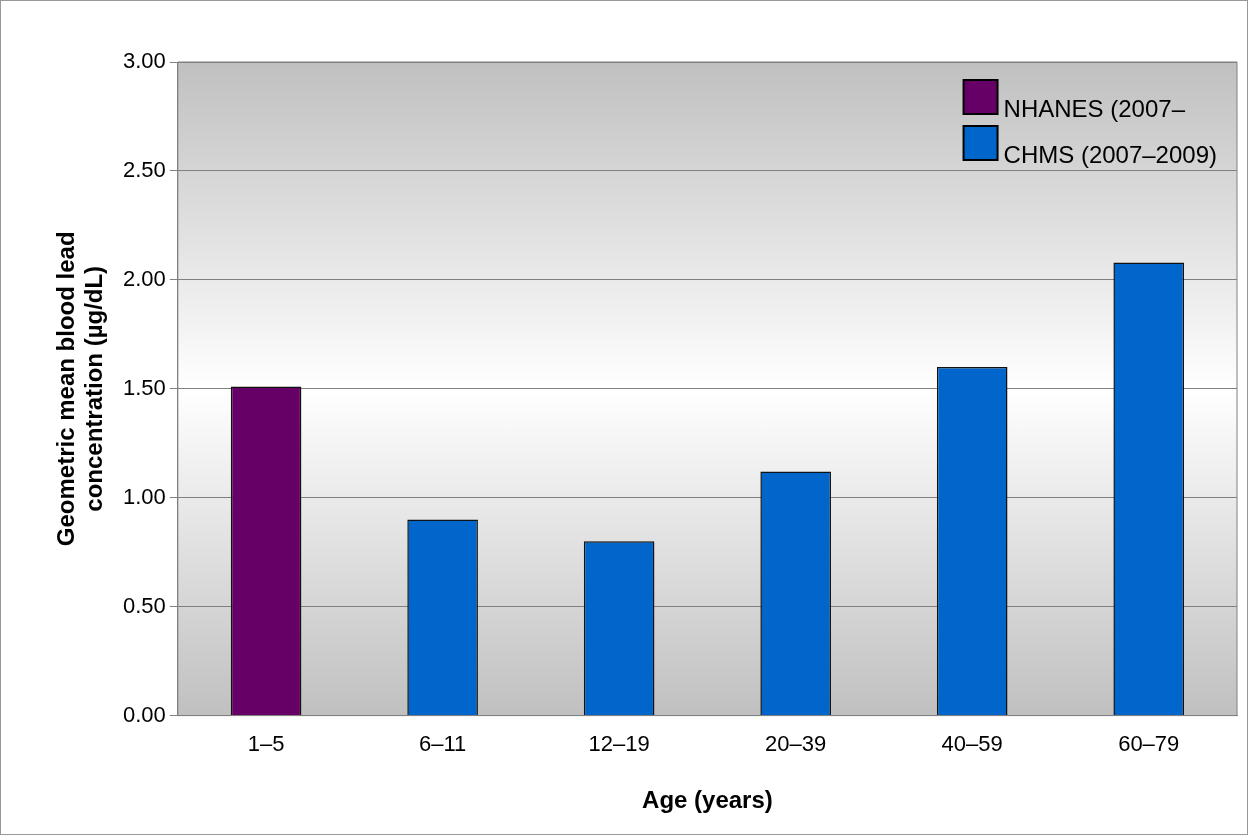 The width and height of the screenshot is (1248, 835). I want to click on y-tick-label: 1.50, so click(144, 387).